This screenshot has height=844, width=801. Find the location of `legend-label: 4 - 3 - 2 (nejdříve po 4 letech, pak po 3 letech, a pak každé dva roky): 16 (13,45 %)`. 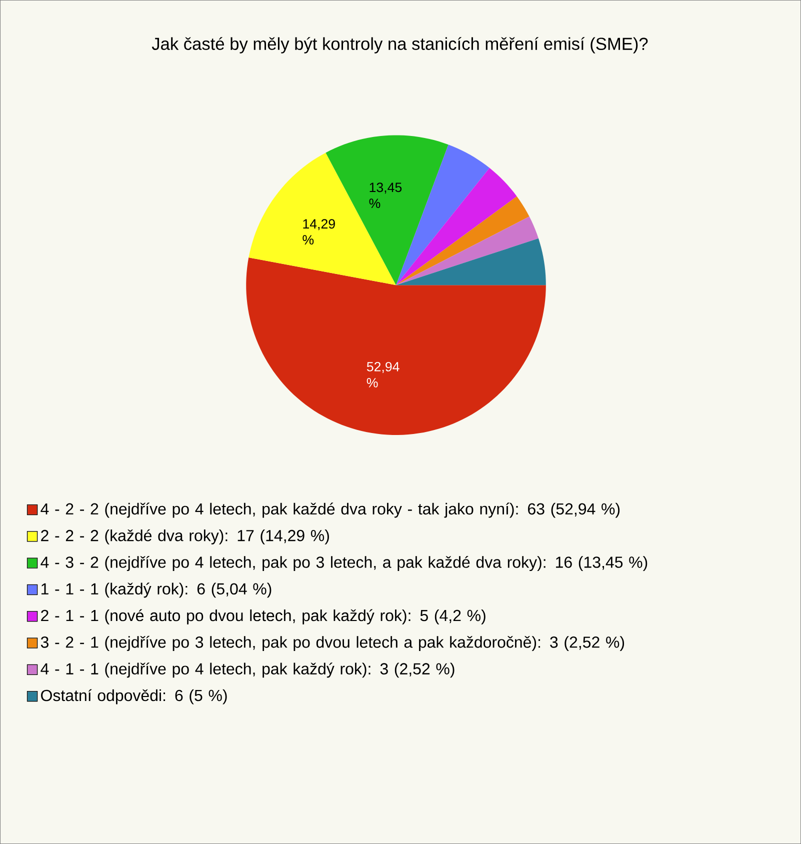

legend-label: 4 - 3 - 2 (nejdříve po 4 letech, pak po 3 letech, a pak každé dva roky): 16 (13,45 %) is located at coordinates (344, 564).